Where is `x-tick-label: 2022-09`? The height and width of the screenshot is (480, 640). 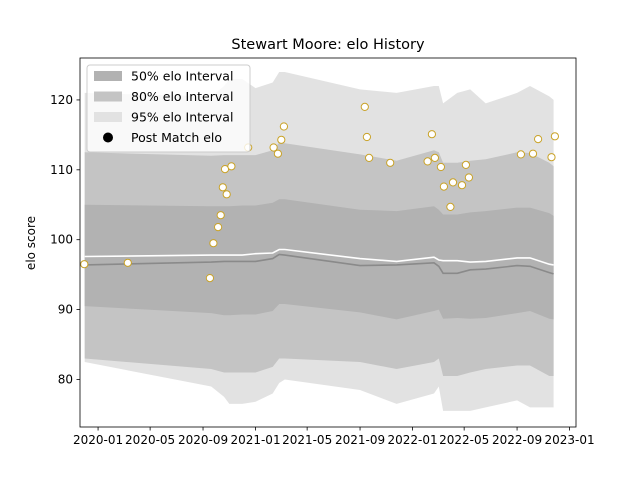
x-tick-label: 2022-09 is located at coordinates (517, 440).